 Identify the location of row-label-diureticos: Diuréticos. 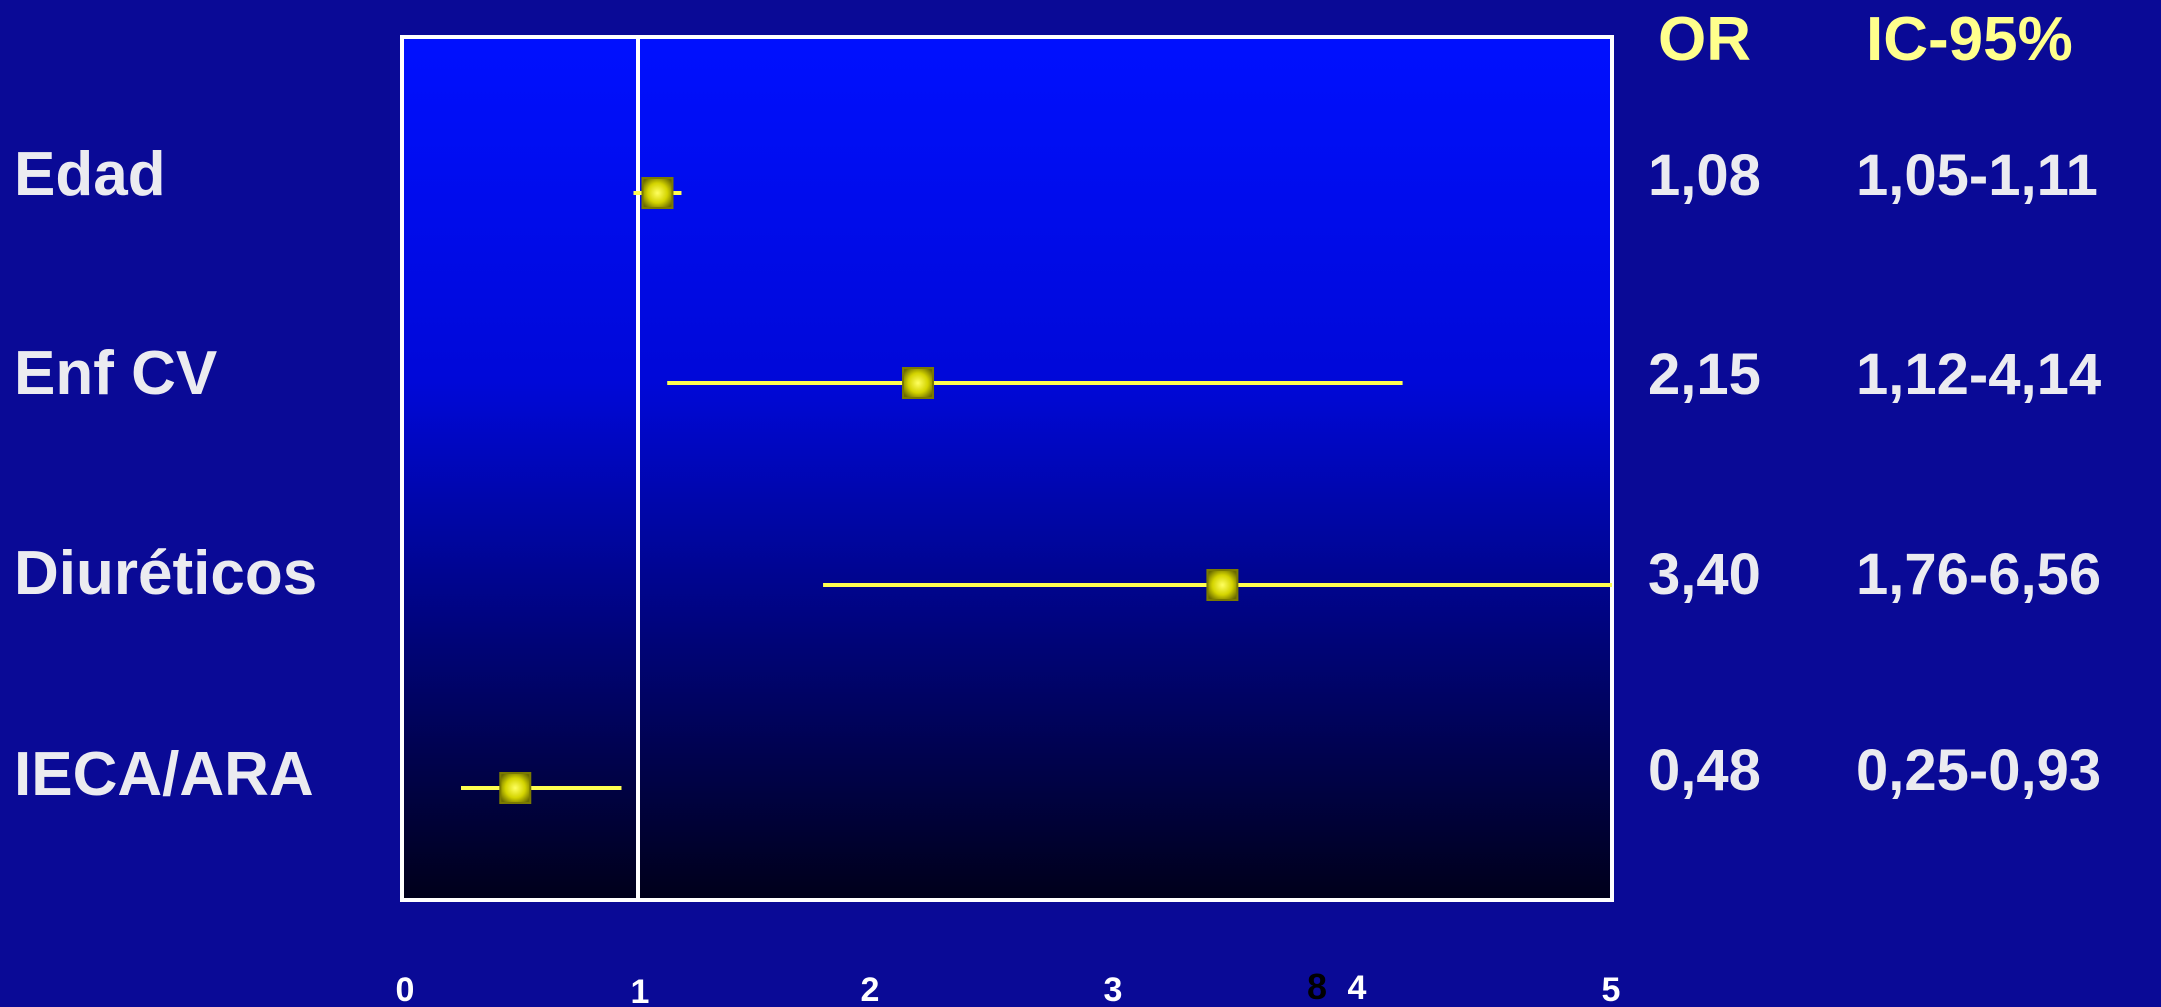
(165, 573).